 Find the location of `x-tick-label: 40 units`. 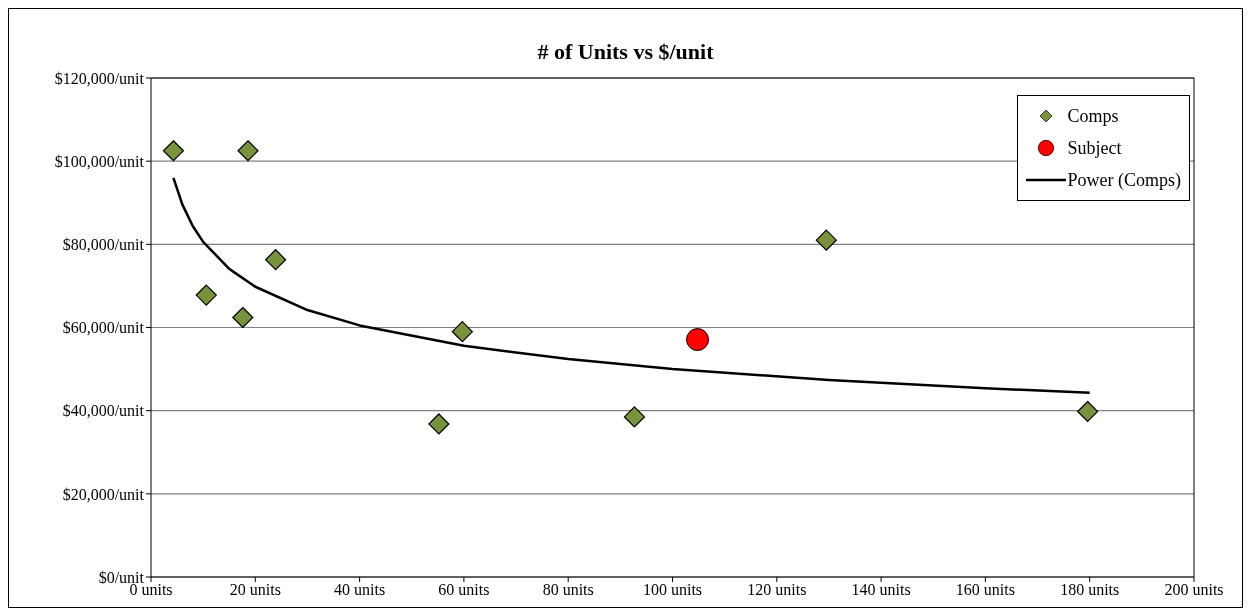

x-tick-label: 40 units is located at coordinates (360, 590).